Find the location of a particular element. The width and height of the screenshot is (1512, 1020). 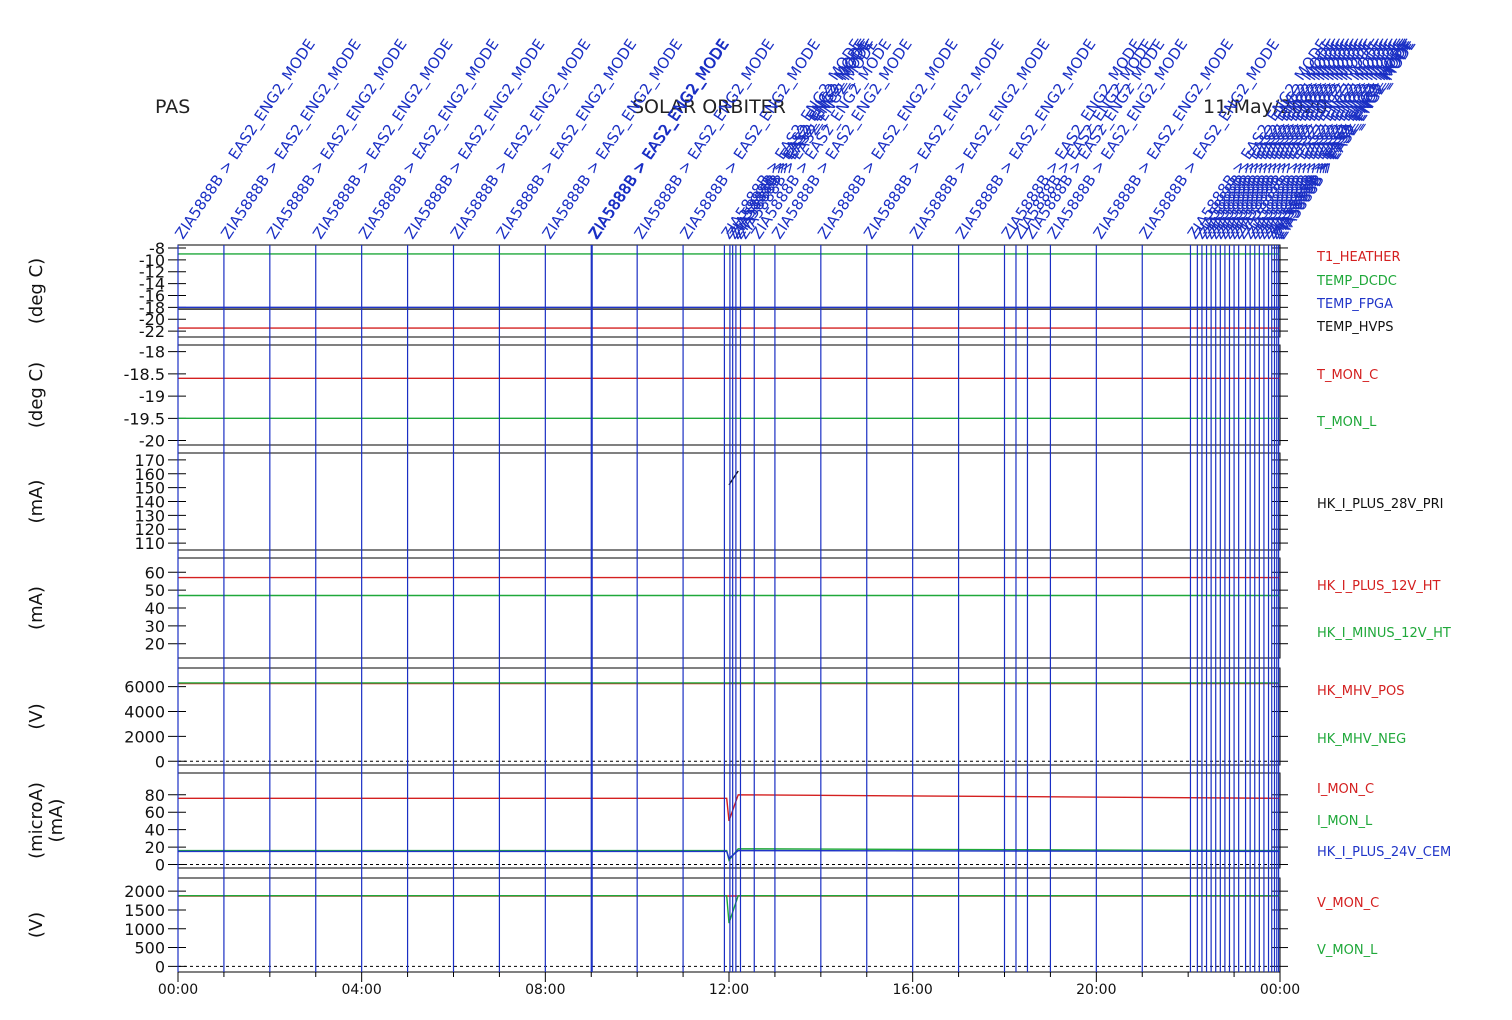

y-tick-label: -19.5 is located at coordinates (144, 418).